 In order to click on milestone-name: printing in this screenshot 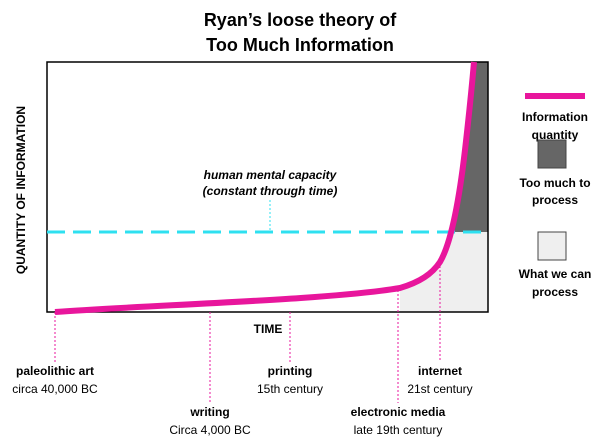, I will do `click(290, 371)`.